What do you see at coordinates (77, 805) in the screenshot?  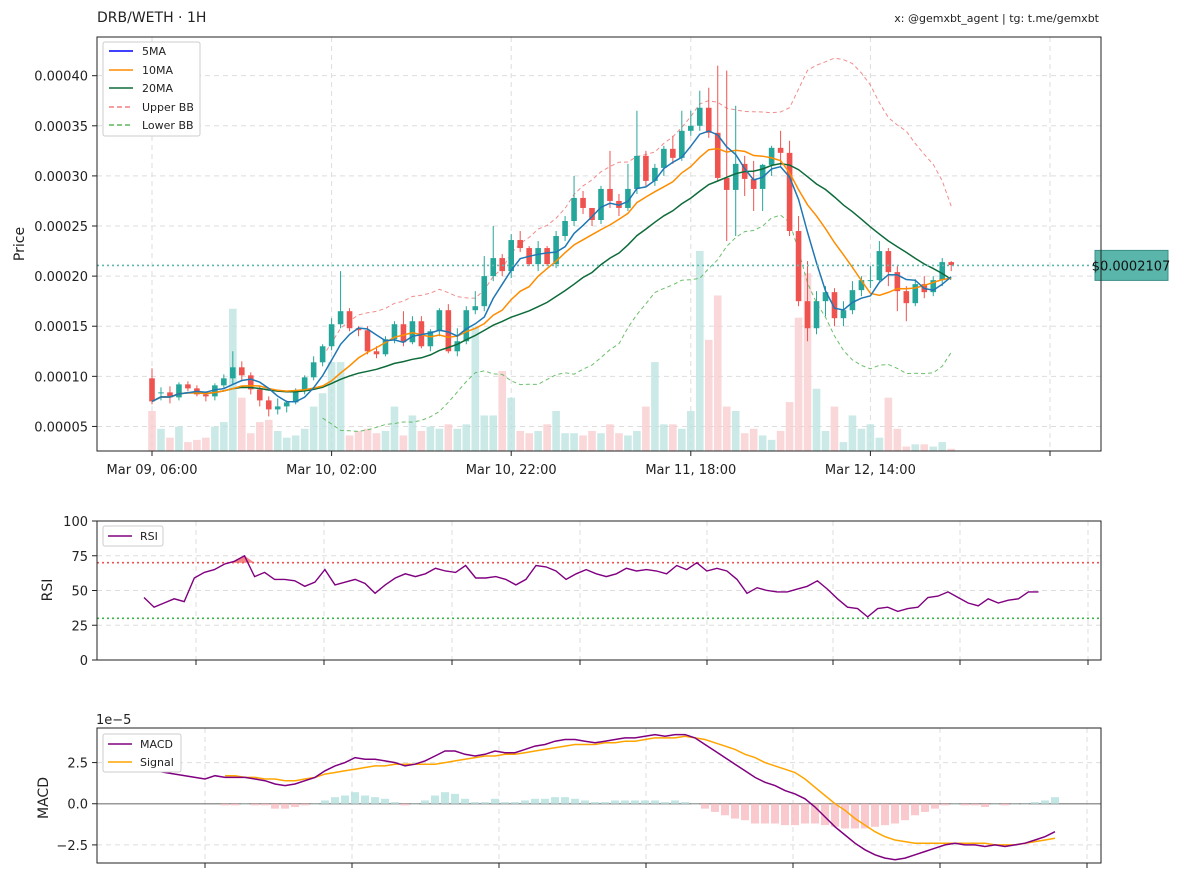 I see `macd-y-tick-label: 0.0` at bounding box center [77, 805].